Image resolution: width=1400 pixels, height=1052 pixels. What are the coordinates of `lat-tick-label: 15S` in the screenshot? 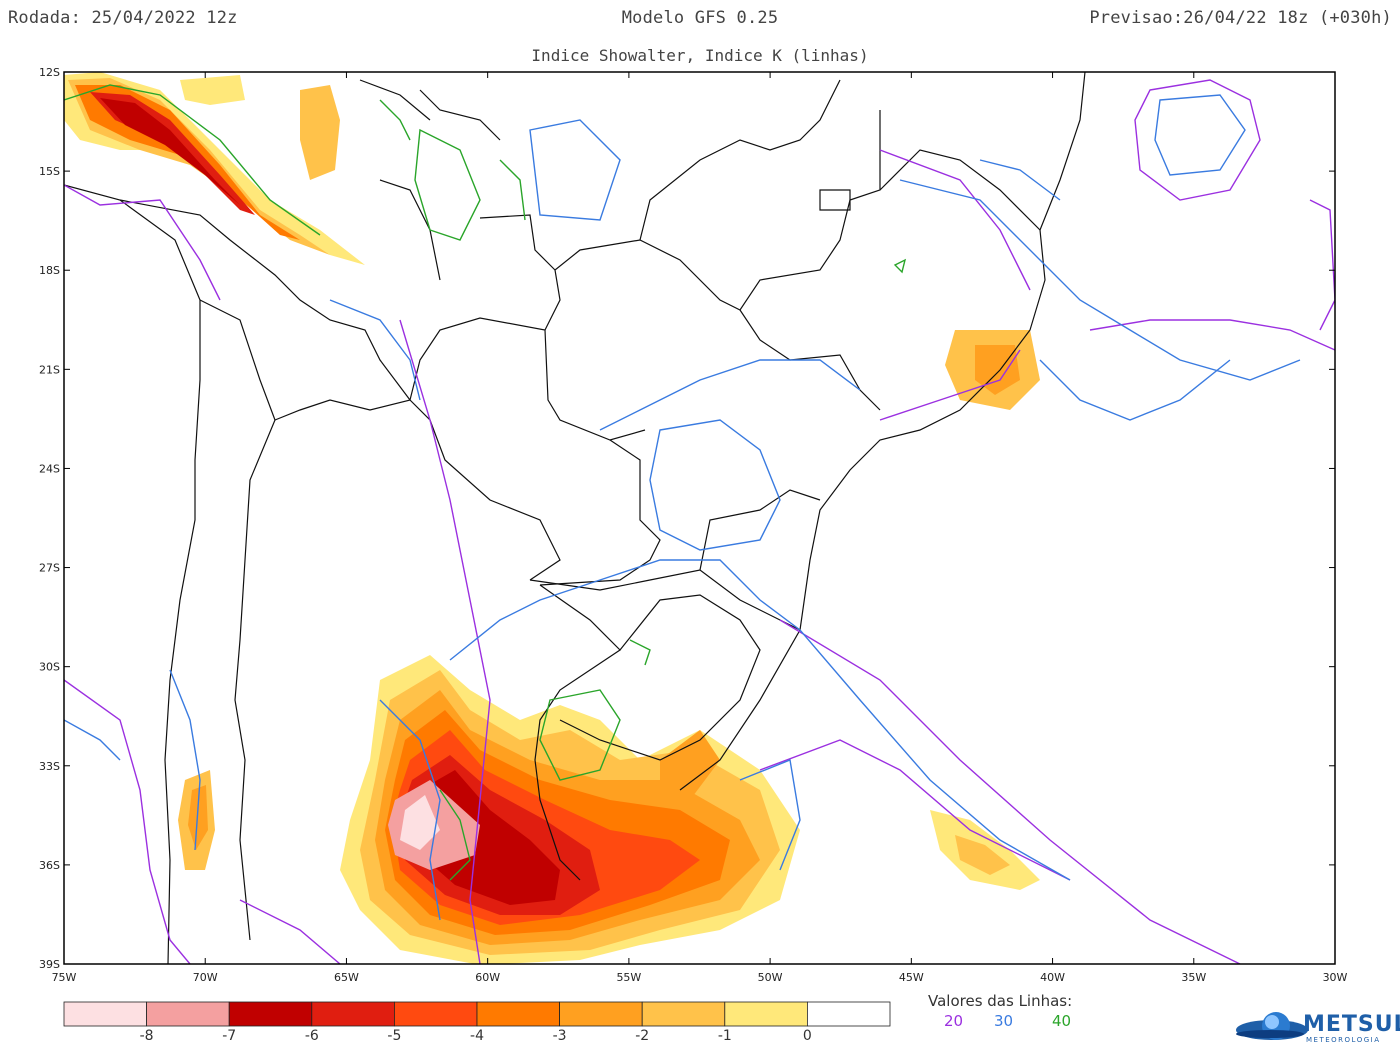 It's located at (49, 171).